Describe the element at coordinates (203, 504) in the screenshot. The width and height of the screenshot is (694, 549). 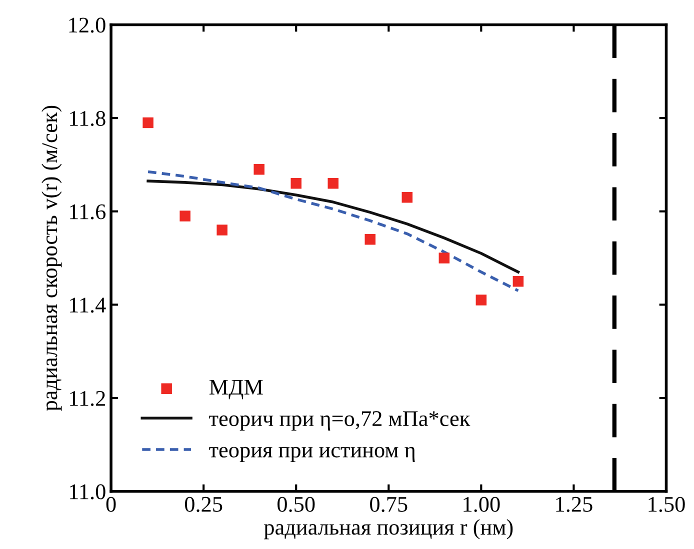
I see `x-tick-label: 0.25` at that location.